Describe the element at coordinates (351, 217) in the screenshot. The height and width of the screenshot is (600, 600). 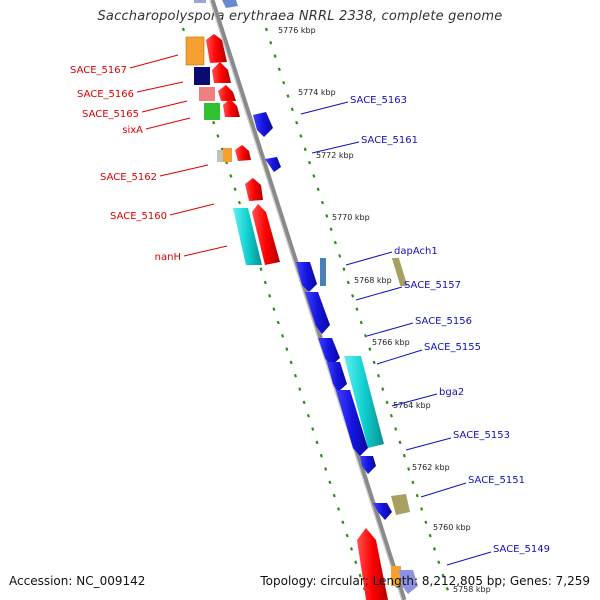
I see `kbp-label-5770: 5770 kbp` at that location.